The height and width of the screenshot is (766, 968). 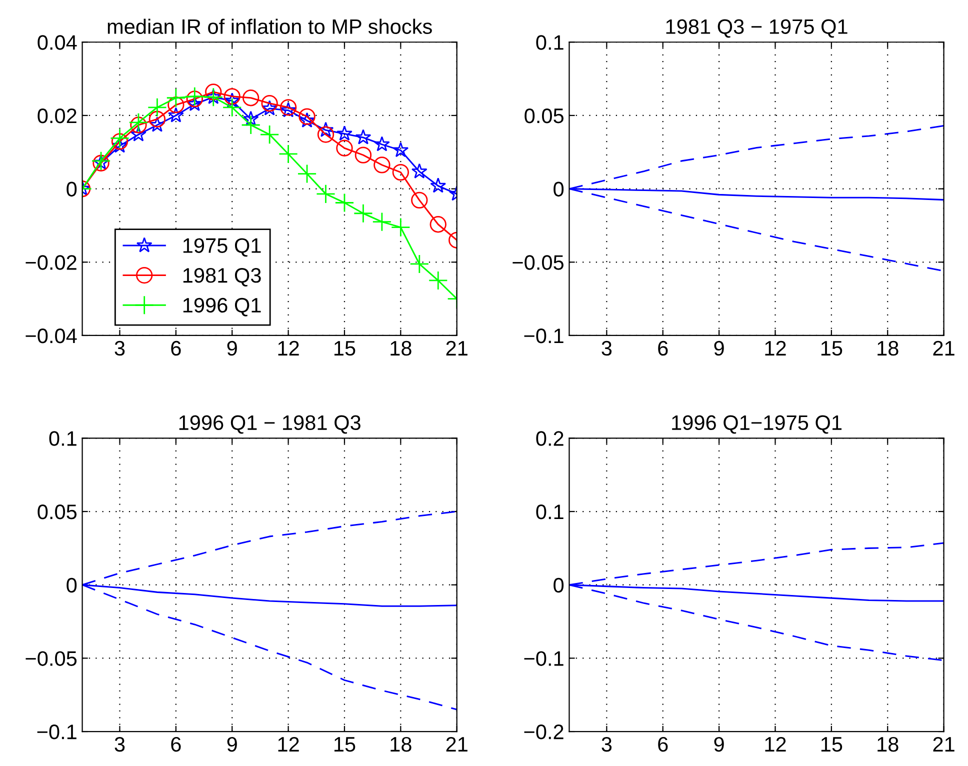 What do you see at coordinates (222, 307) in the screenshot?
I see `legend-label: 1996 Q1` at bounding box center [222, 307].